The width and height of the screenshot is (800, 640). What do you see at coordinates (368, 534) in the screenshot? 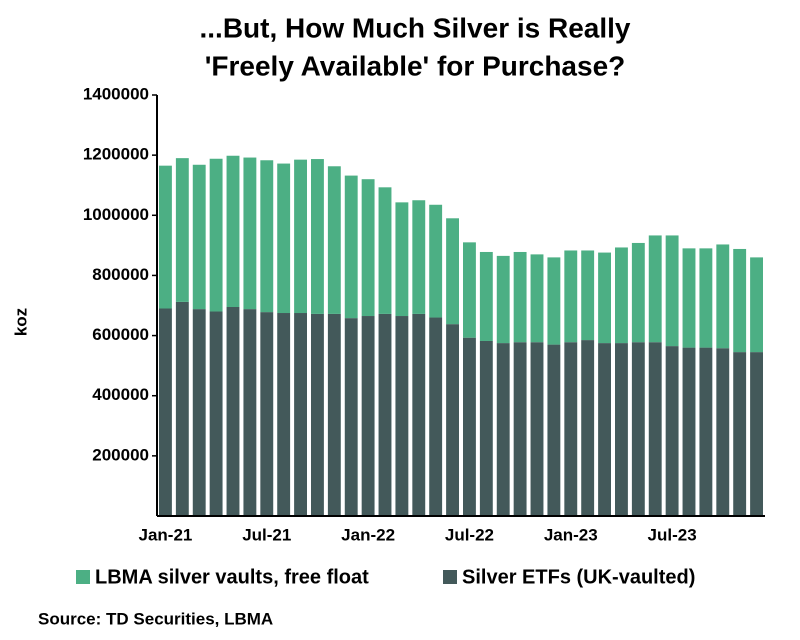
I see `x-tick-label: Jan-22` at bounding box center [368, 534].